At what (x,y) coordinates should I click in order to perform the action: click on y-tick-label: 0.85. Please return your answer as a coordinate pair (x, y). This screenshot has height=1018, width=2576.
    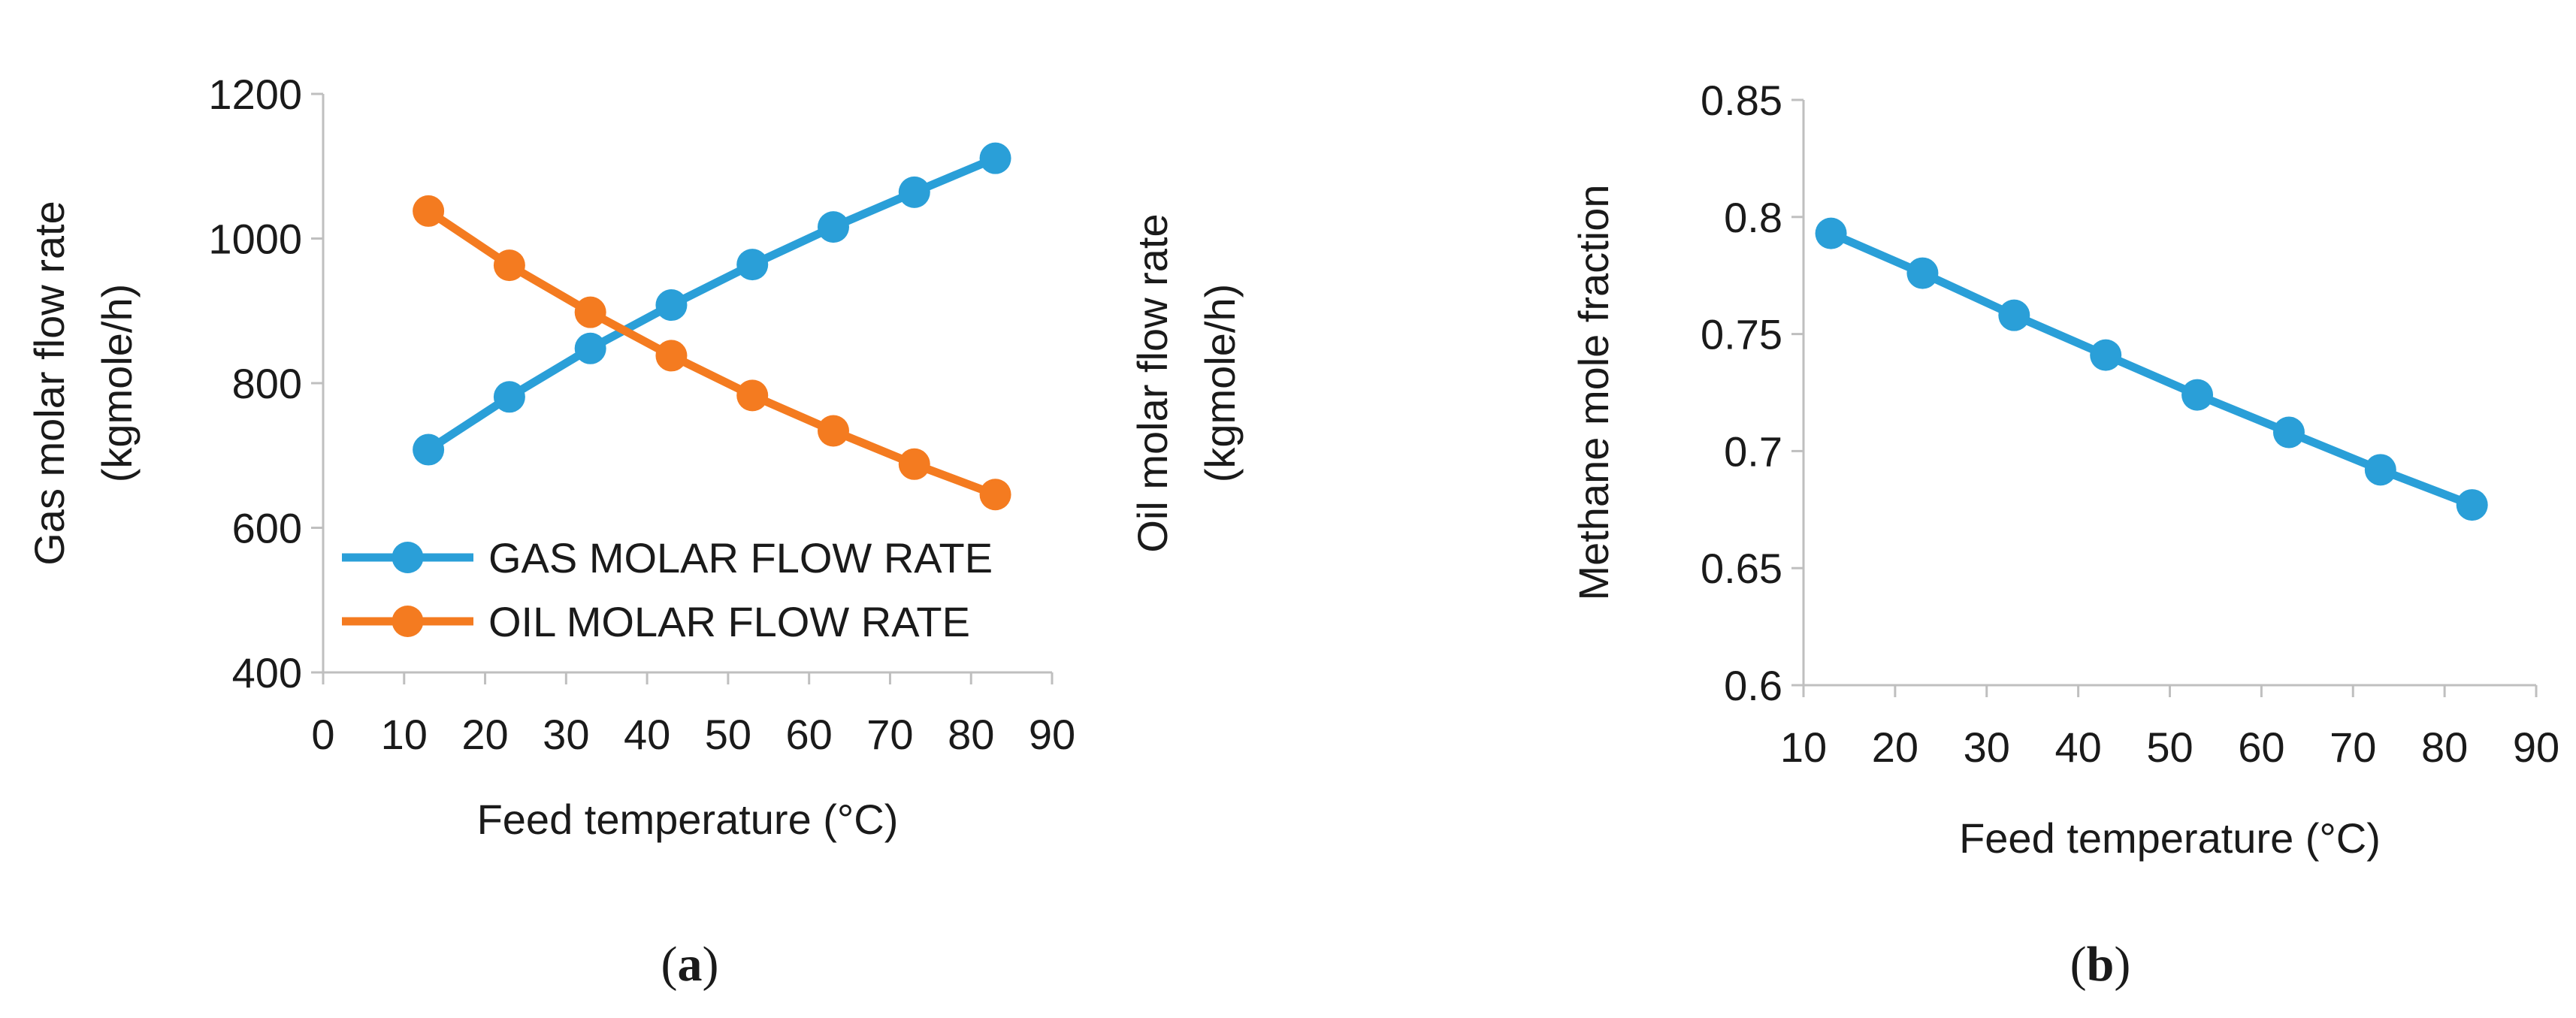
    Looking at the image, I should click on (1741, 101).